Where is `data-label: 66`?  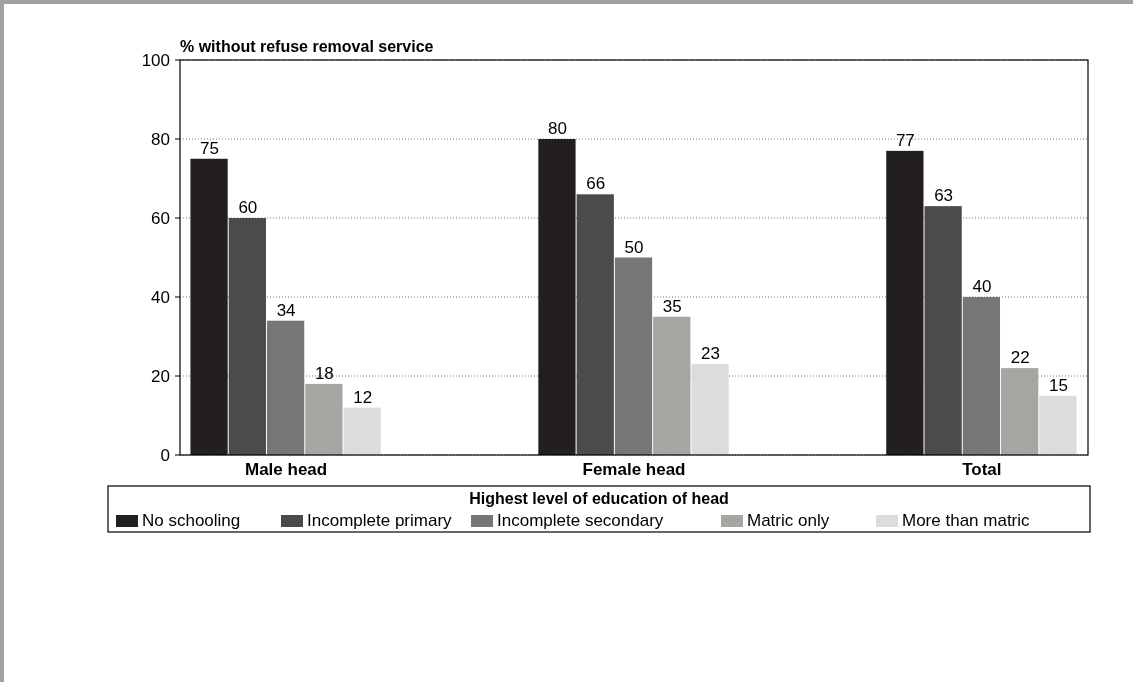 data-label: 66 is located at coordinates (596, 184).